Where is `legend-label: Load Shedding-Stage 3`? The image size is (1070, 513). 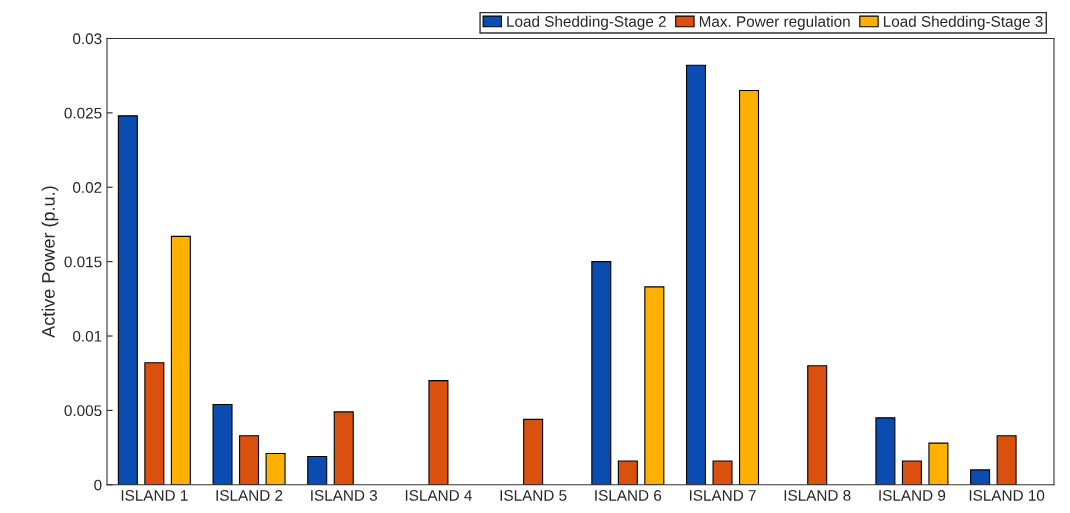
legend-label: Load Shedding-Stage 3 is located at coordinates (963, 22).